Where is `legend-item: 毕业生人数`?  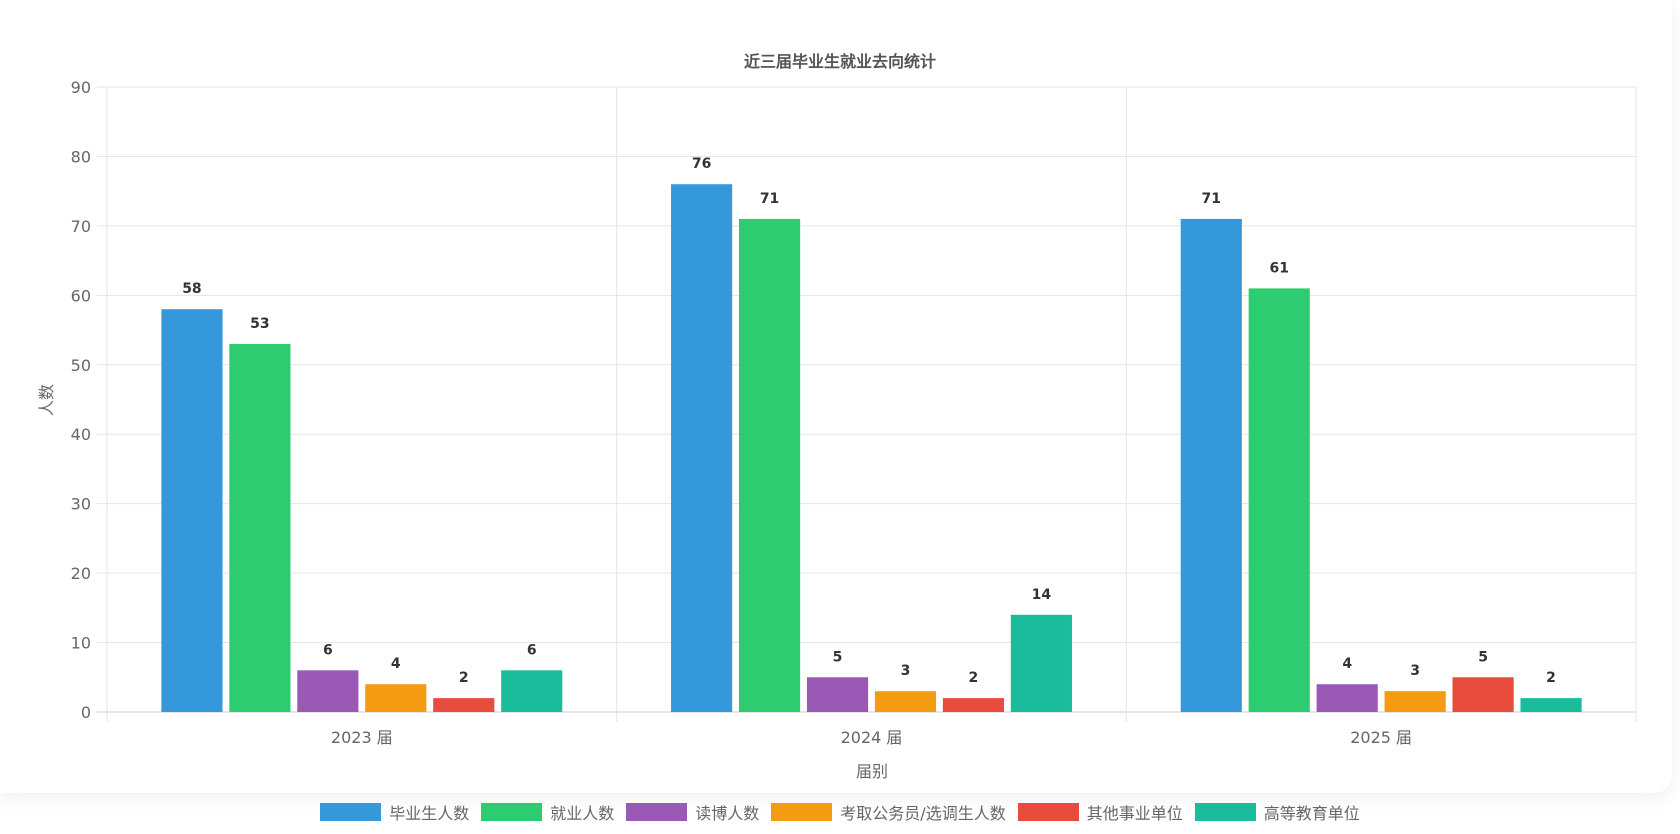
legend-item: 毕业生人数 is located at coordinates (394, 812).